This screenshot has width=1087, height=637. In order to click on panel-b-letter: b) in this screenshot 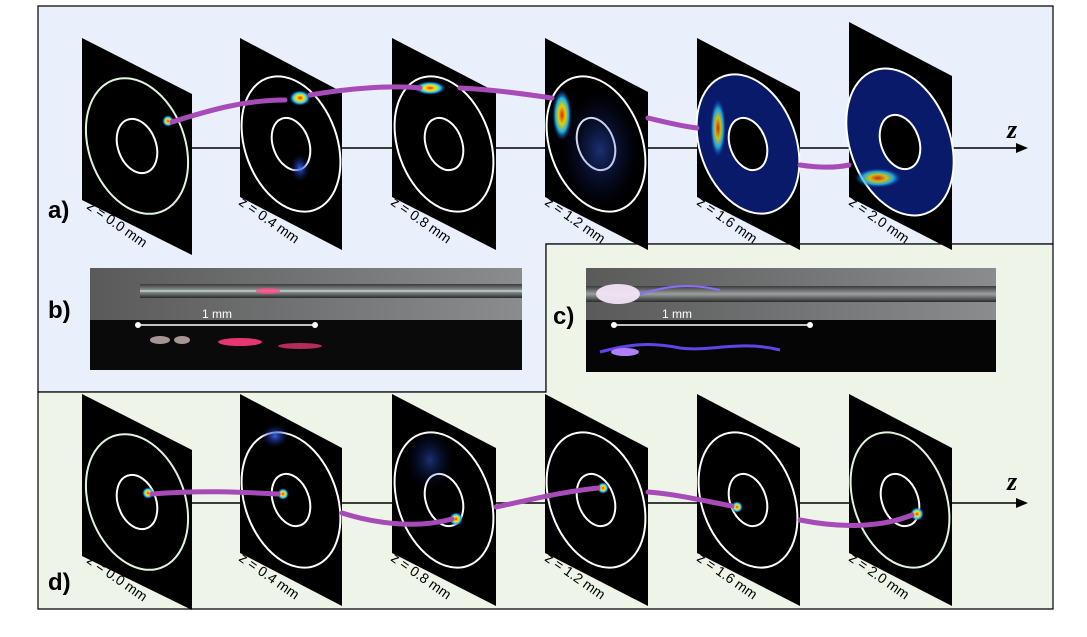, I will do `click(59, 310)`.